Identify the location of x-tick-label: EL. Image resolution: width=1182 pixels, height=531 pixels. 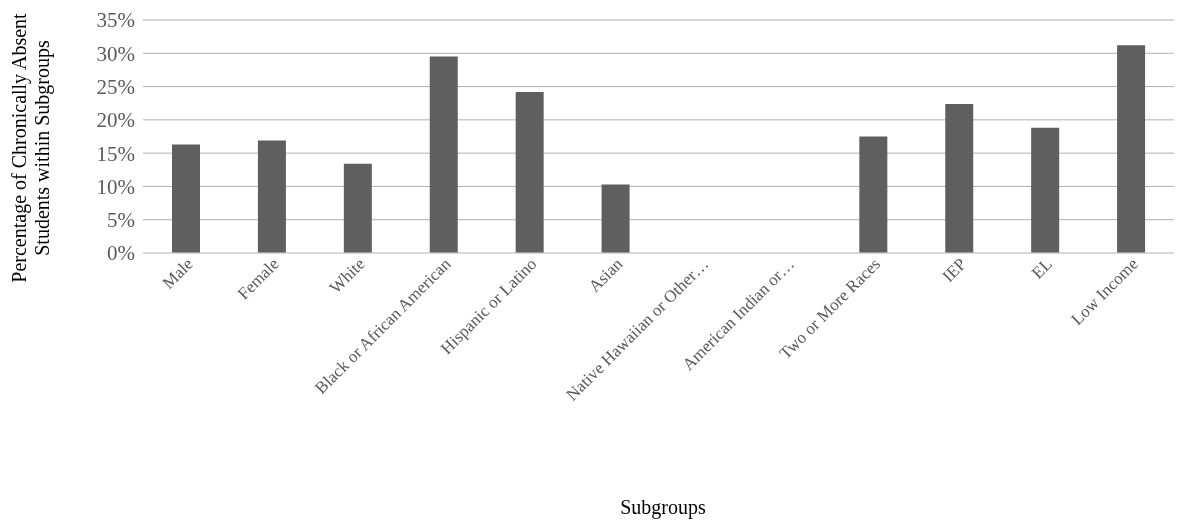
(1041, 268).